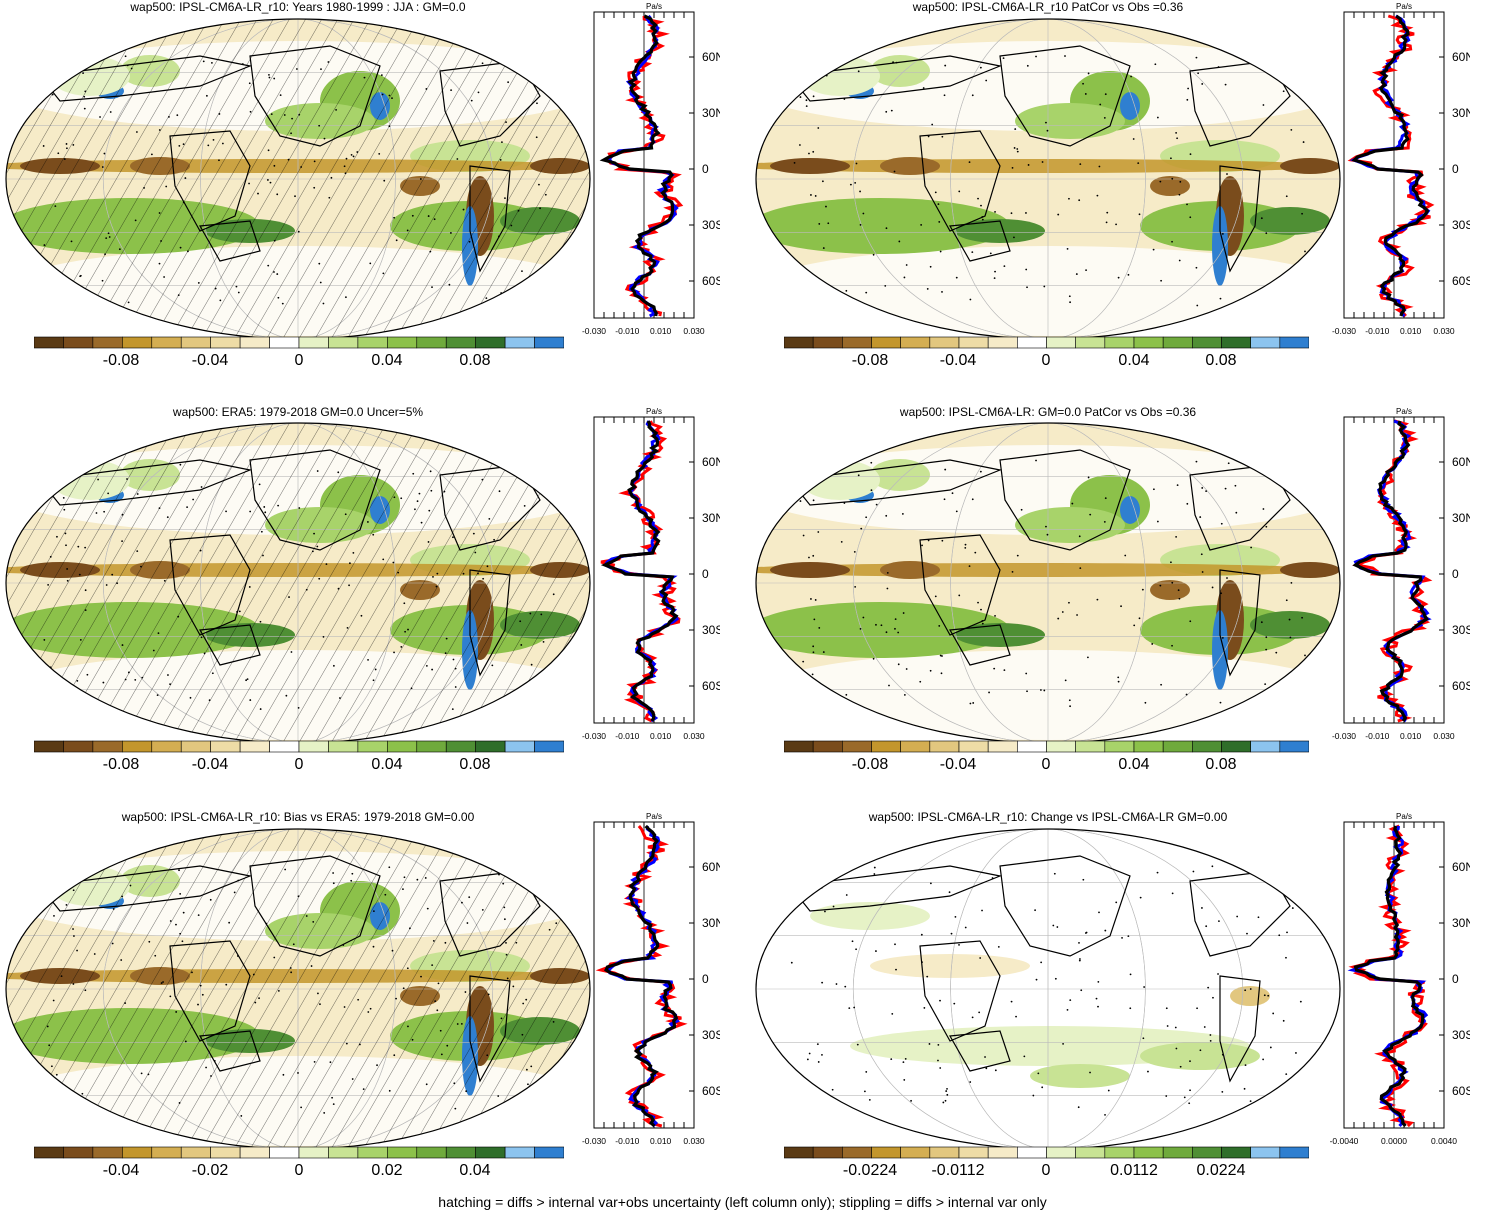  Describe the element at coordinates (1377, 331) in the screenshot. I see `profile-x-label: -0.010` at that location.